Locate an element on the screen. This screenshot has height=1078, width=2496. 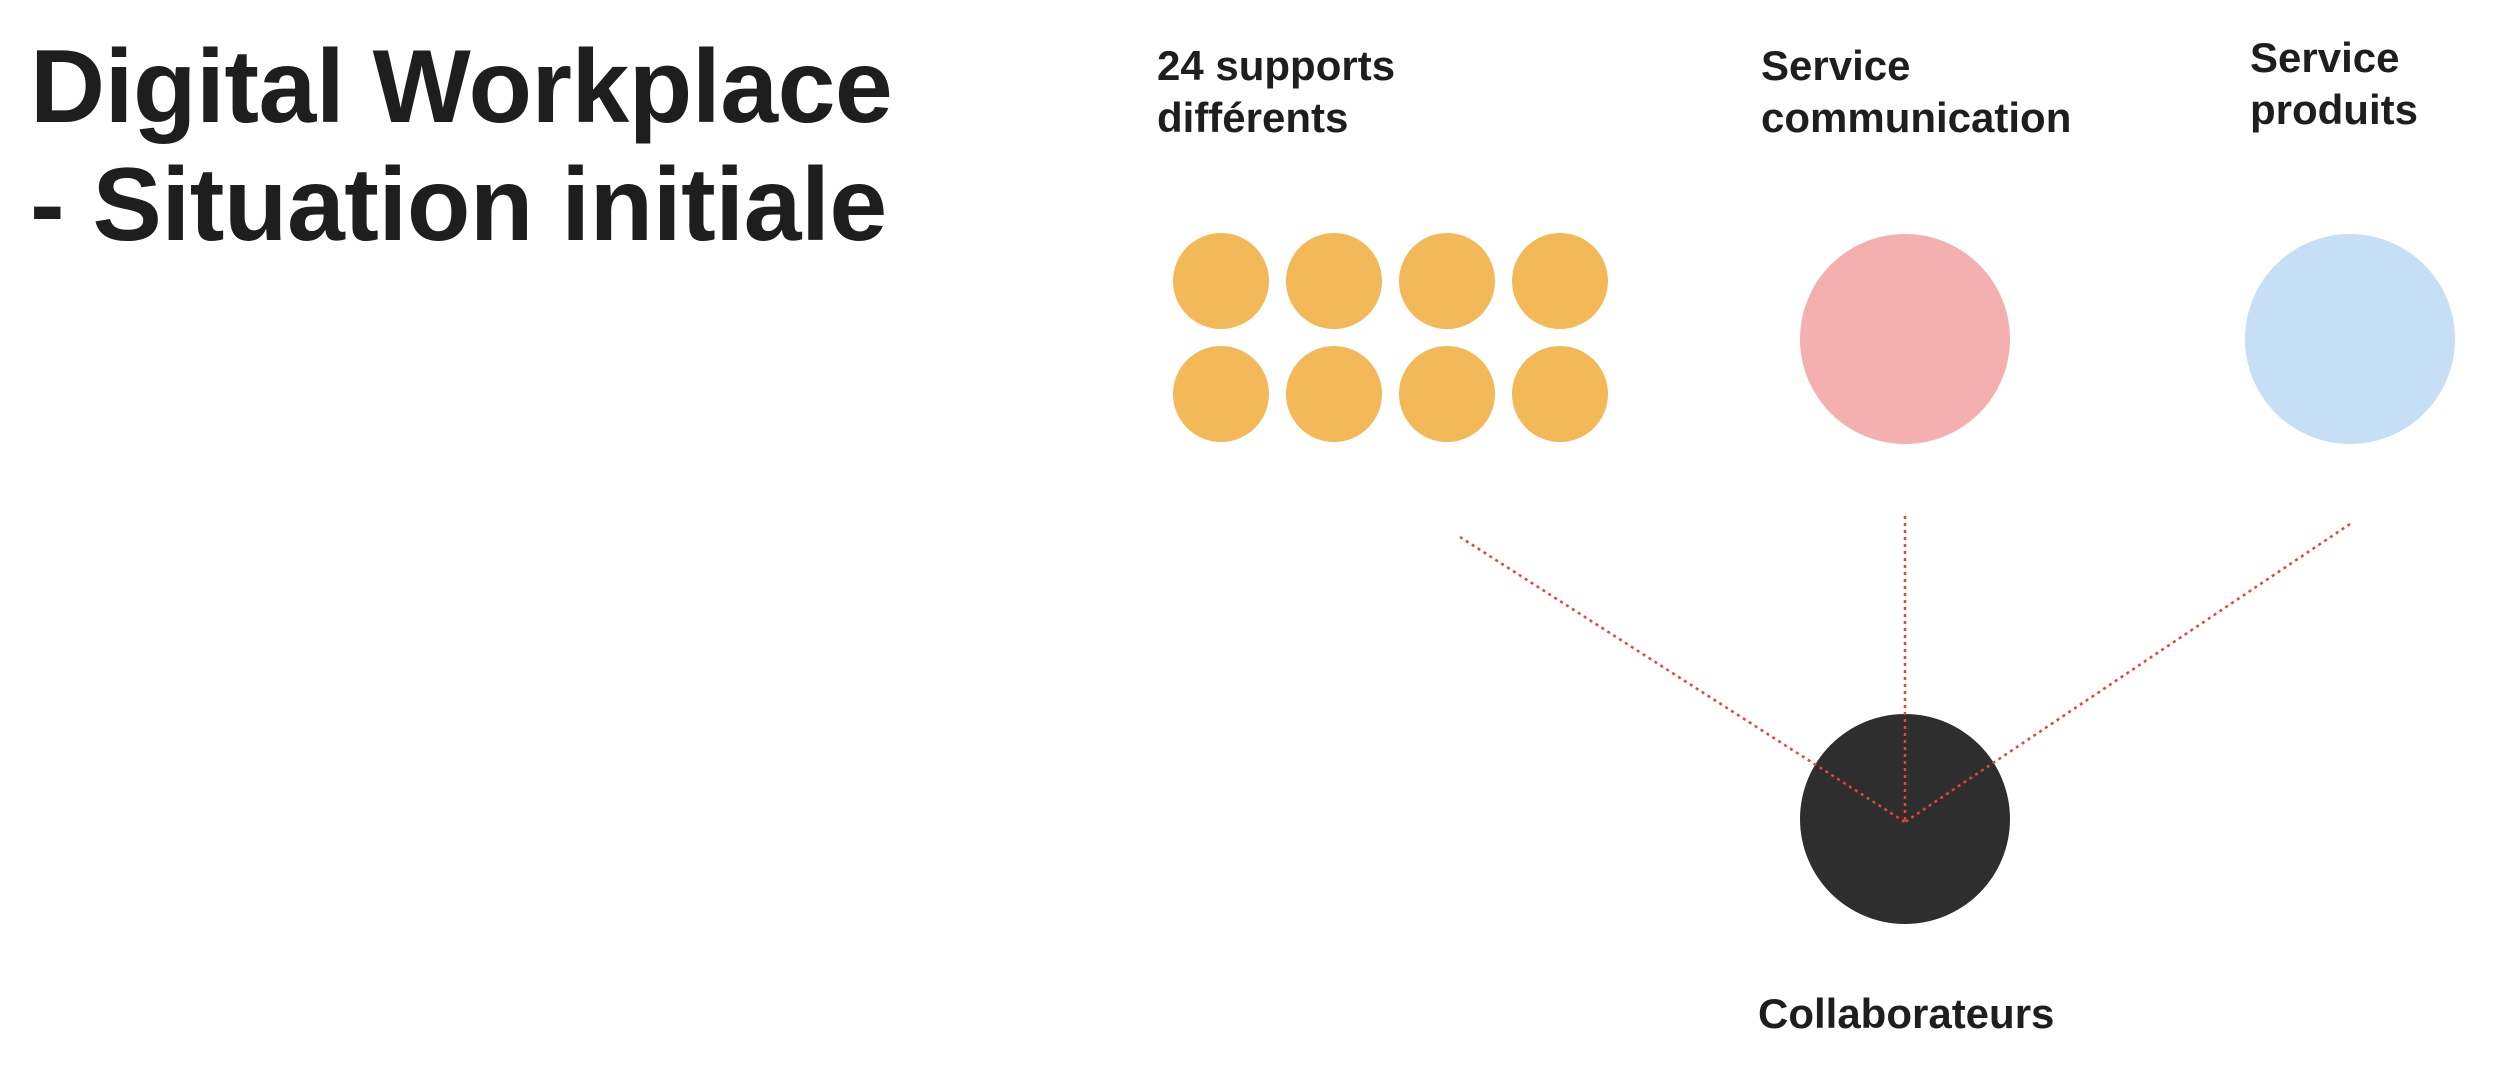
products-service-node is located at coordinates (2350, 339).